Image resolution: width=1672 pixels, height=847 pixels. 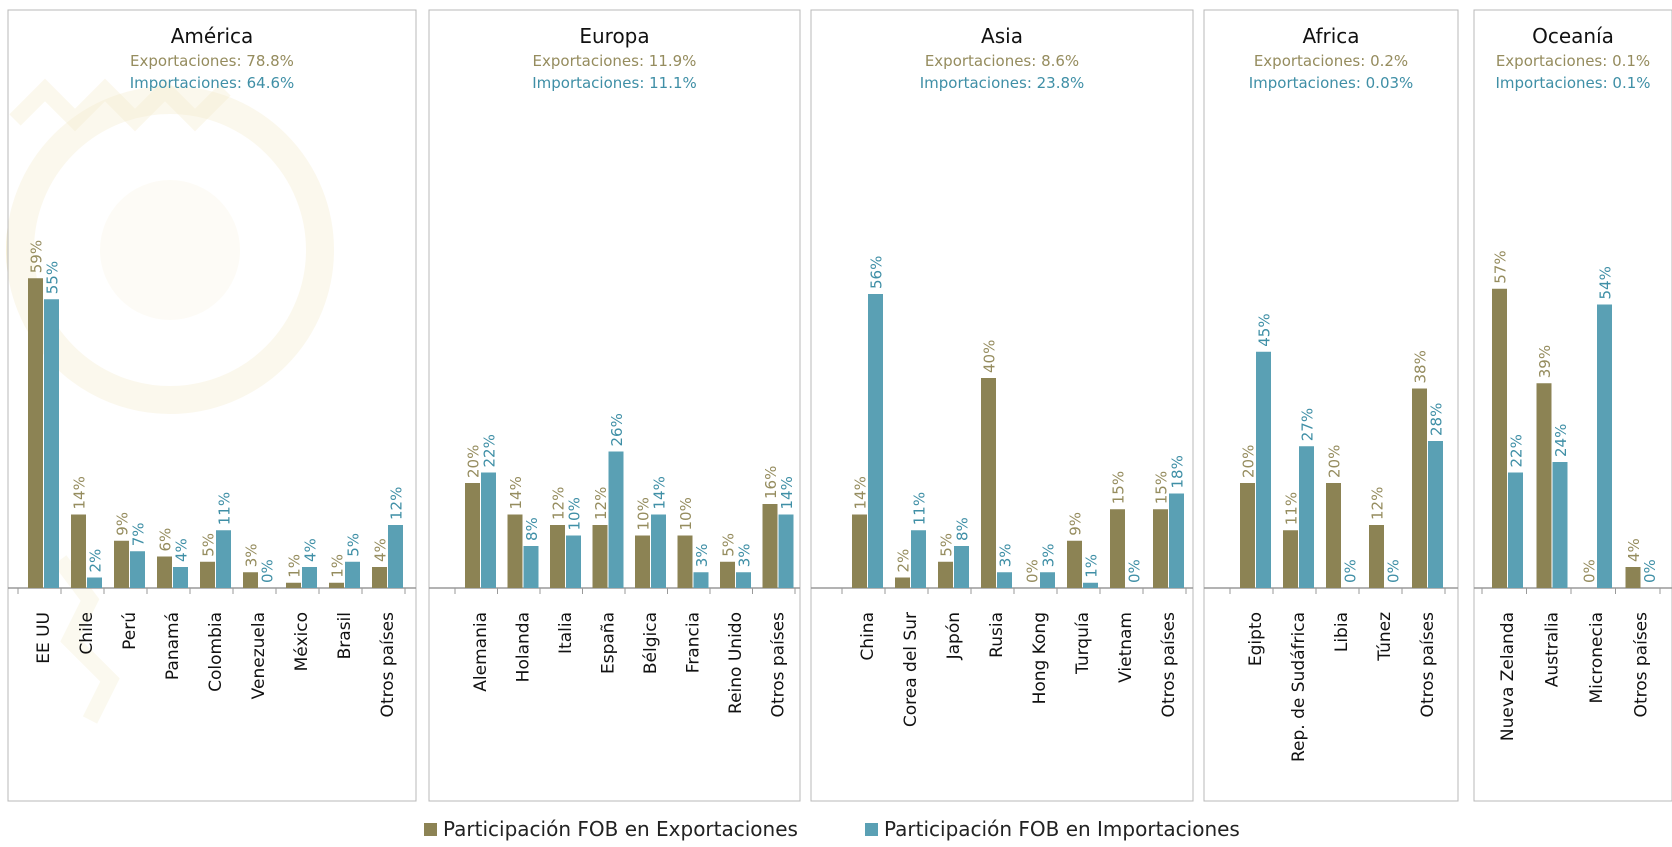 What do you see at coordinates (904, 561) in the screenshot?
I see `data-label-exports: 2%` at bounding box center [904, 561].